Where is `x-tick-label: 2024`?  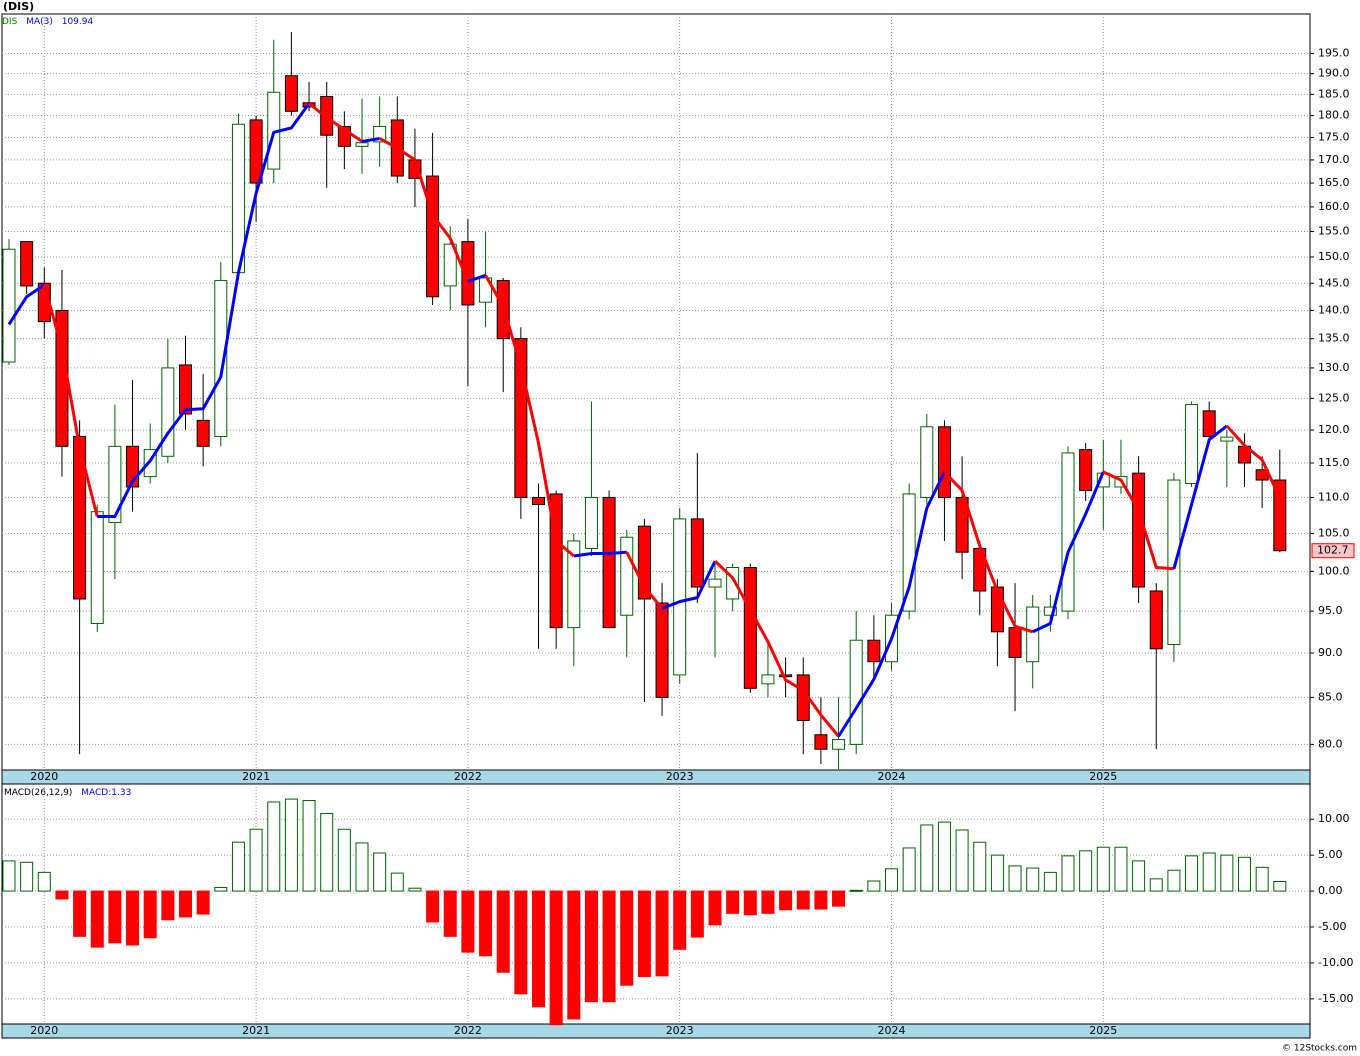 x-tick-label: 2024 is located at coordinates (892, 776).